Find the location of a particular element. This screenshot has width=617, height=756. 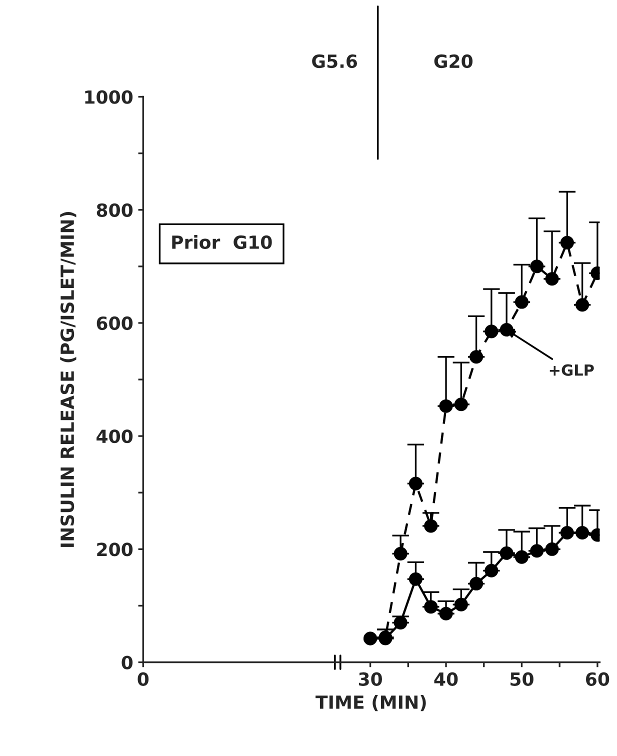

x-tick-label: 30 is located at coordinates (370, 679).